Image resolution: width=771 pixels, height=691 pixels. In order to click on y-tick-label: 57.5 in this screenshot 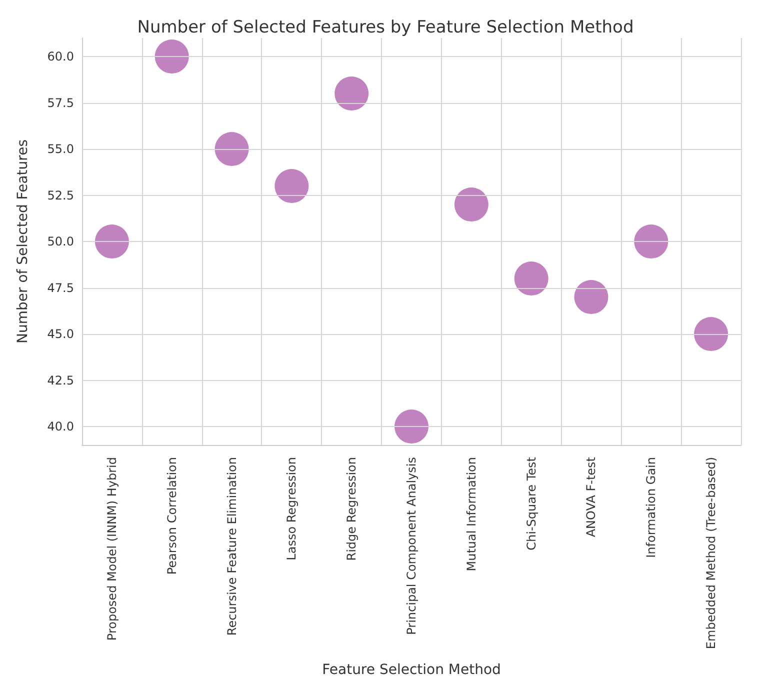, I will do `click(60, 103)`.